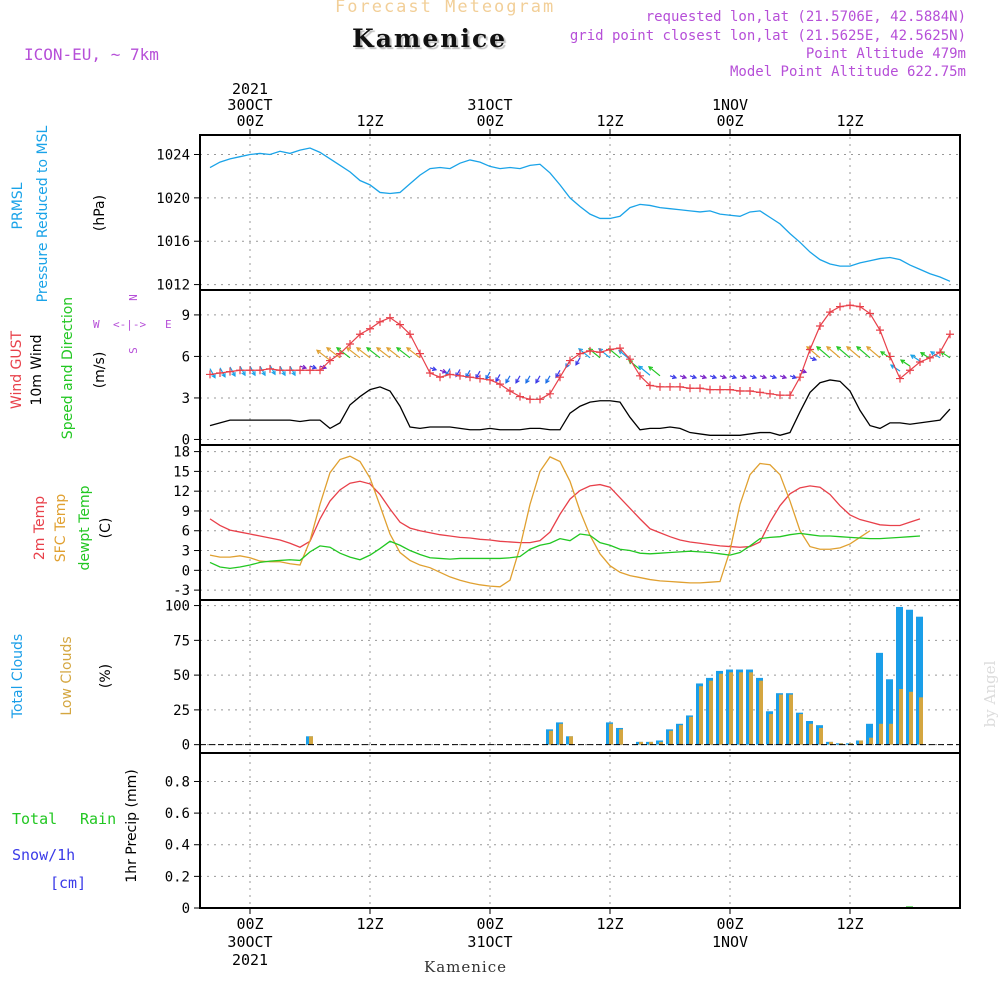 The image size is (1000, 1000). I want to click on temp2m-line, so click(565, 514).